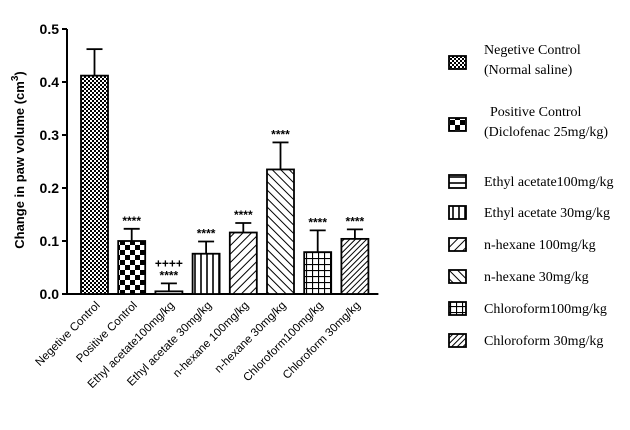  I want to click on y-tick-label: 0.0, so click(50, 294).